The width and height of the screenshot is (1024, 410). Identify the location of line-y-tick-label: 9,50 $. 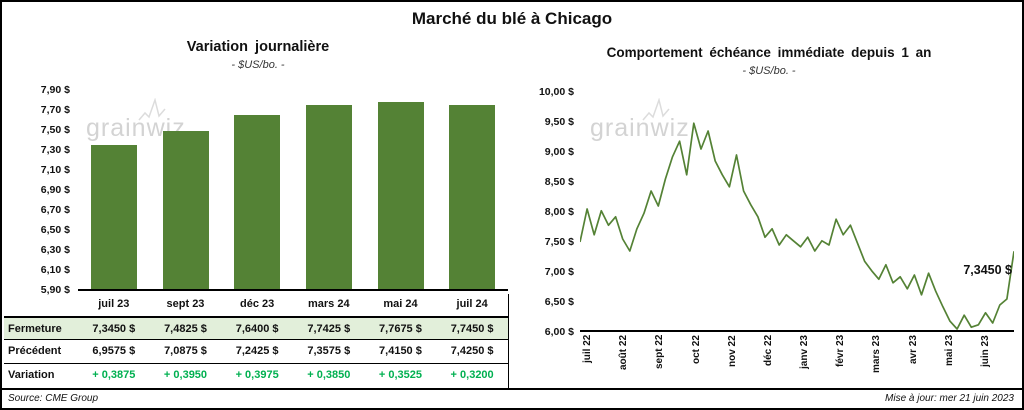
(559, 122).